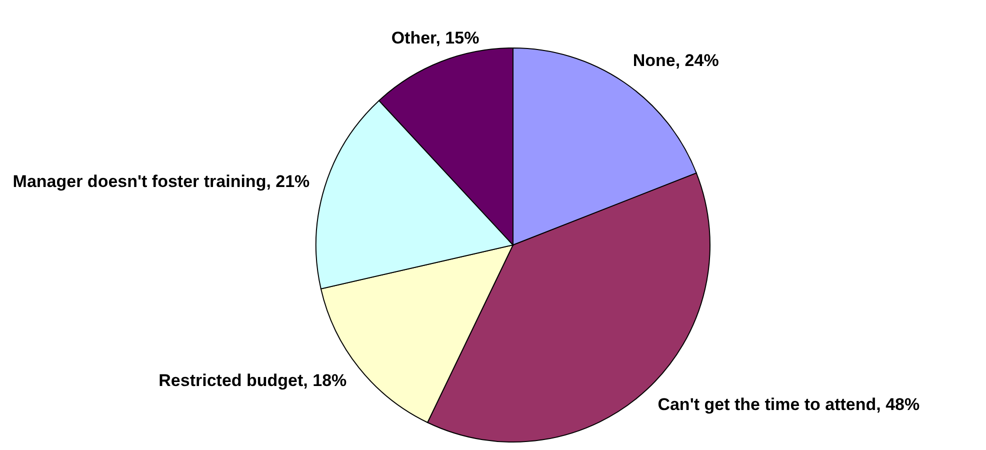 The width and height of the screenshot is (986, 450). Describe the element at coordinates (789, 404) in the screenshot. I see `slice-label: Can't get the time to attend, 48%` at that location.